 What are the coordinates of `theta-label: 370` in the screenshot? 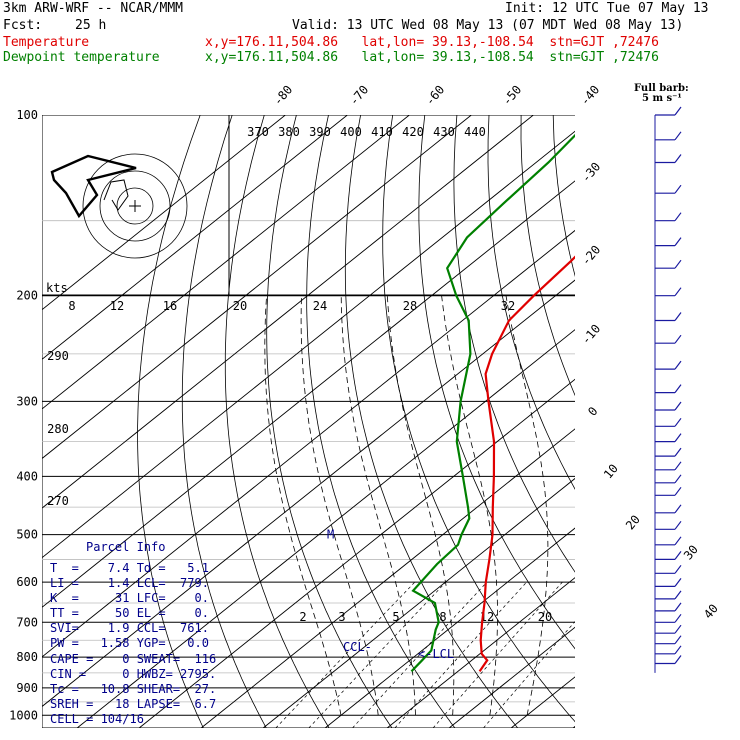 It's located at (258, 132).